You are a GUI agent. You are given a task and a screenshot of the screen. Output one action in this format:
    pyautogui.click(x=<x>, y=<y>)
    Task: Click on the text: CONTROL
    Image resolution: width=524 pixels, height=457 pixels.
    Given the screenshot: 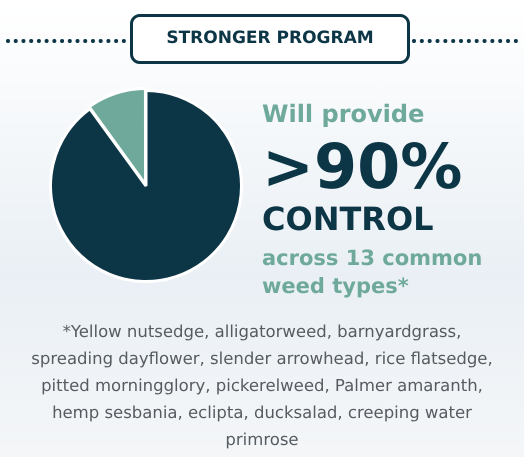 What is the action you would take?
    pyautogui.click(x=348, y=219)
    